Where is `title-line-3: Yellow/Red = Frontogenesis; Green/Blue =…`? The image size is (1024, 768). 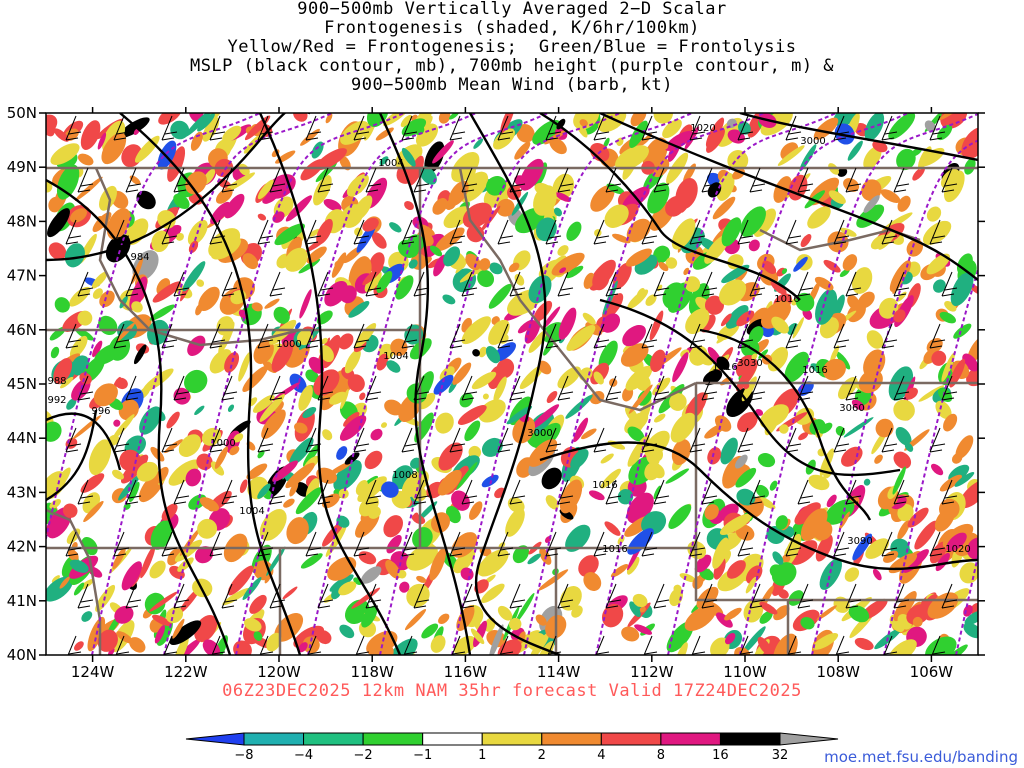
title-line-3: Yellow/Red = Frontogenesis; Green/Blue =… is located at coordinates (512, 47).